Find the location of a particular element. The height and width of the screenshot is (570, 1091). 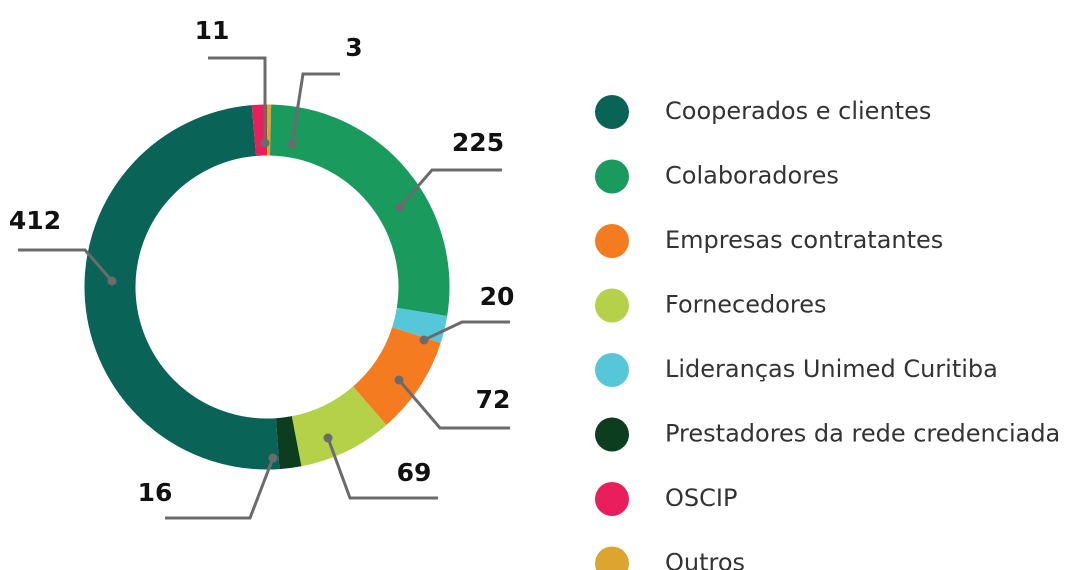

data-label: 20 is located at coordinates (497, 296).